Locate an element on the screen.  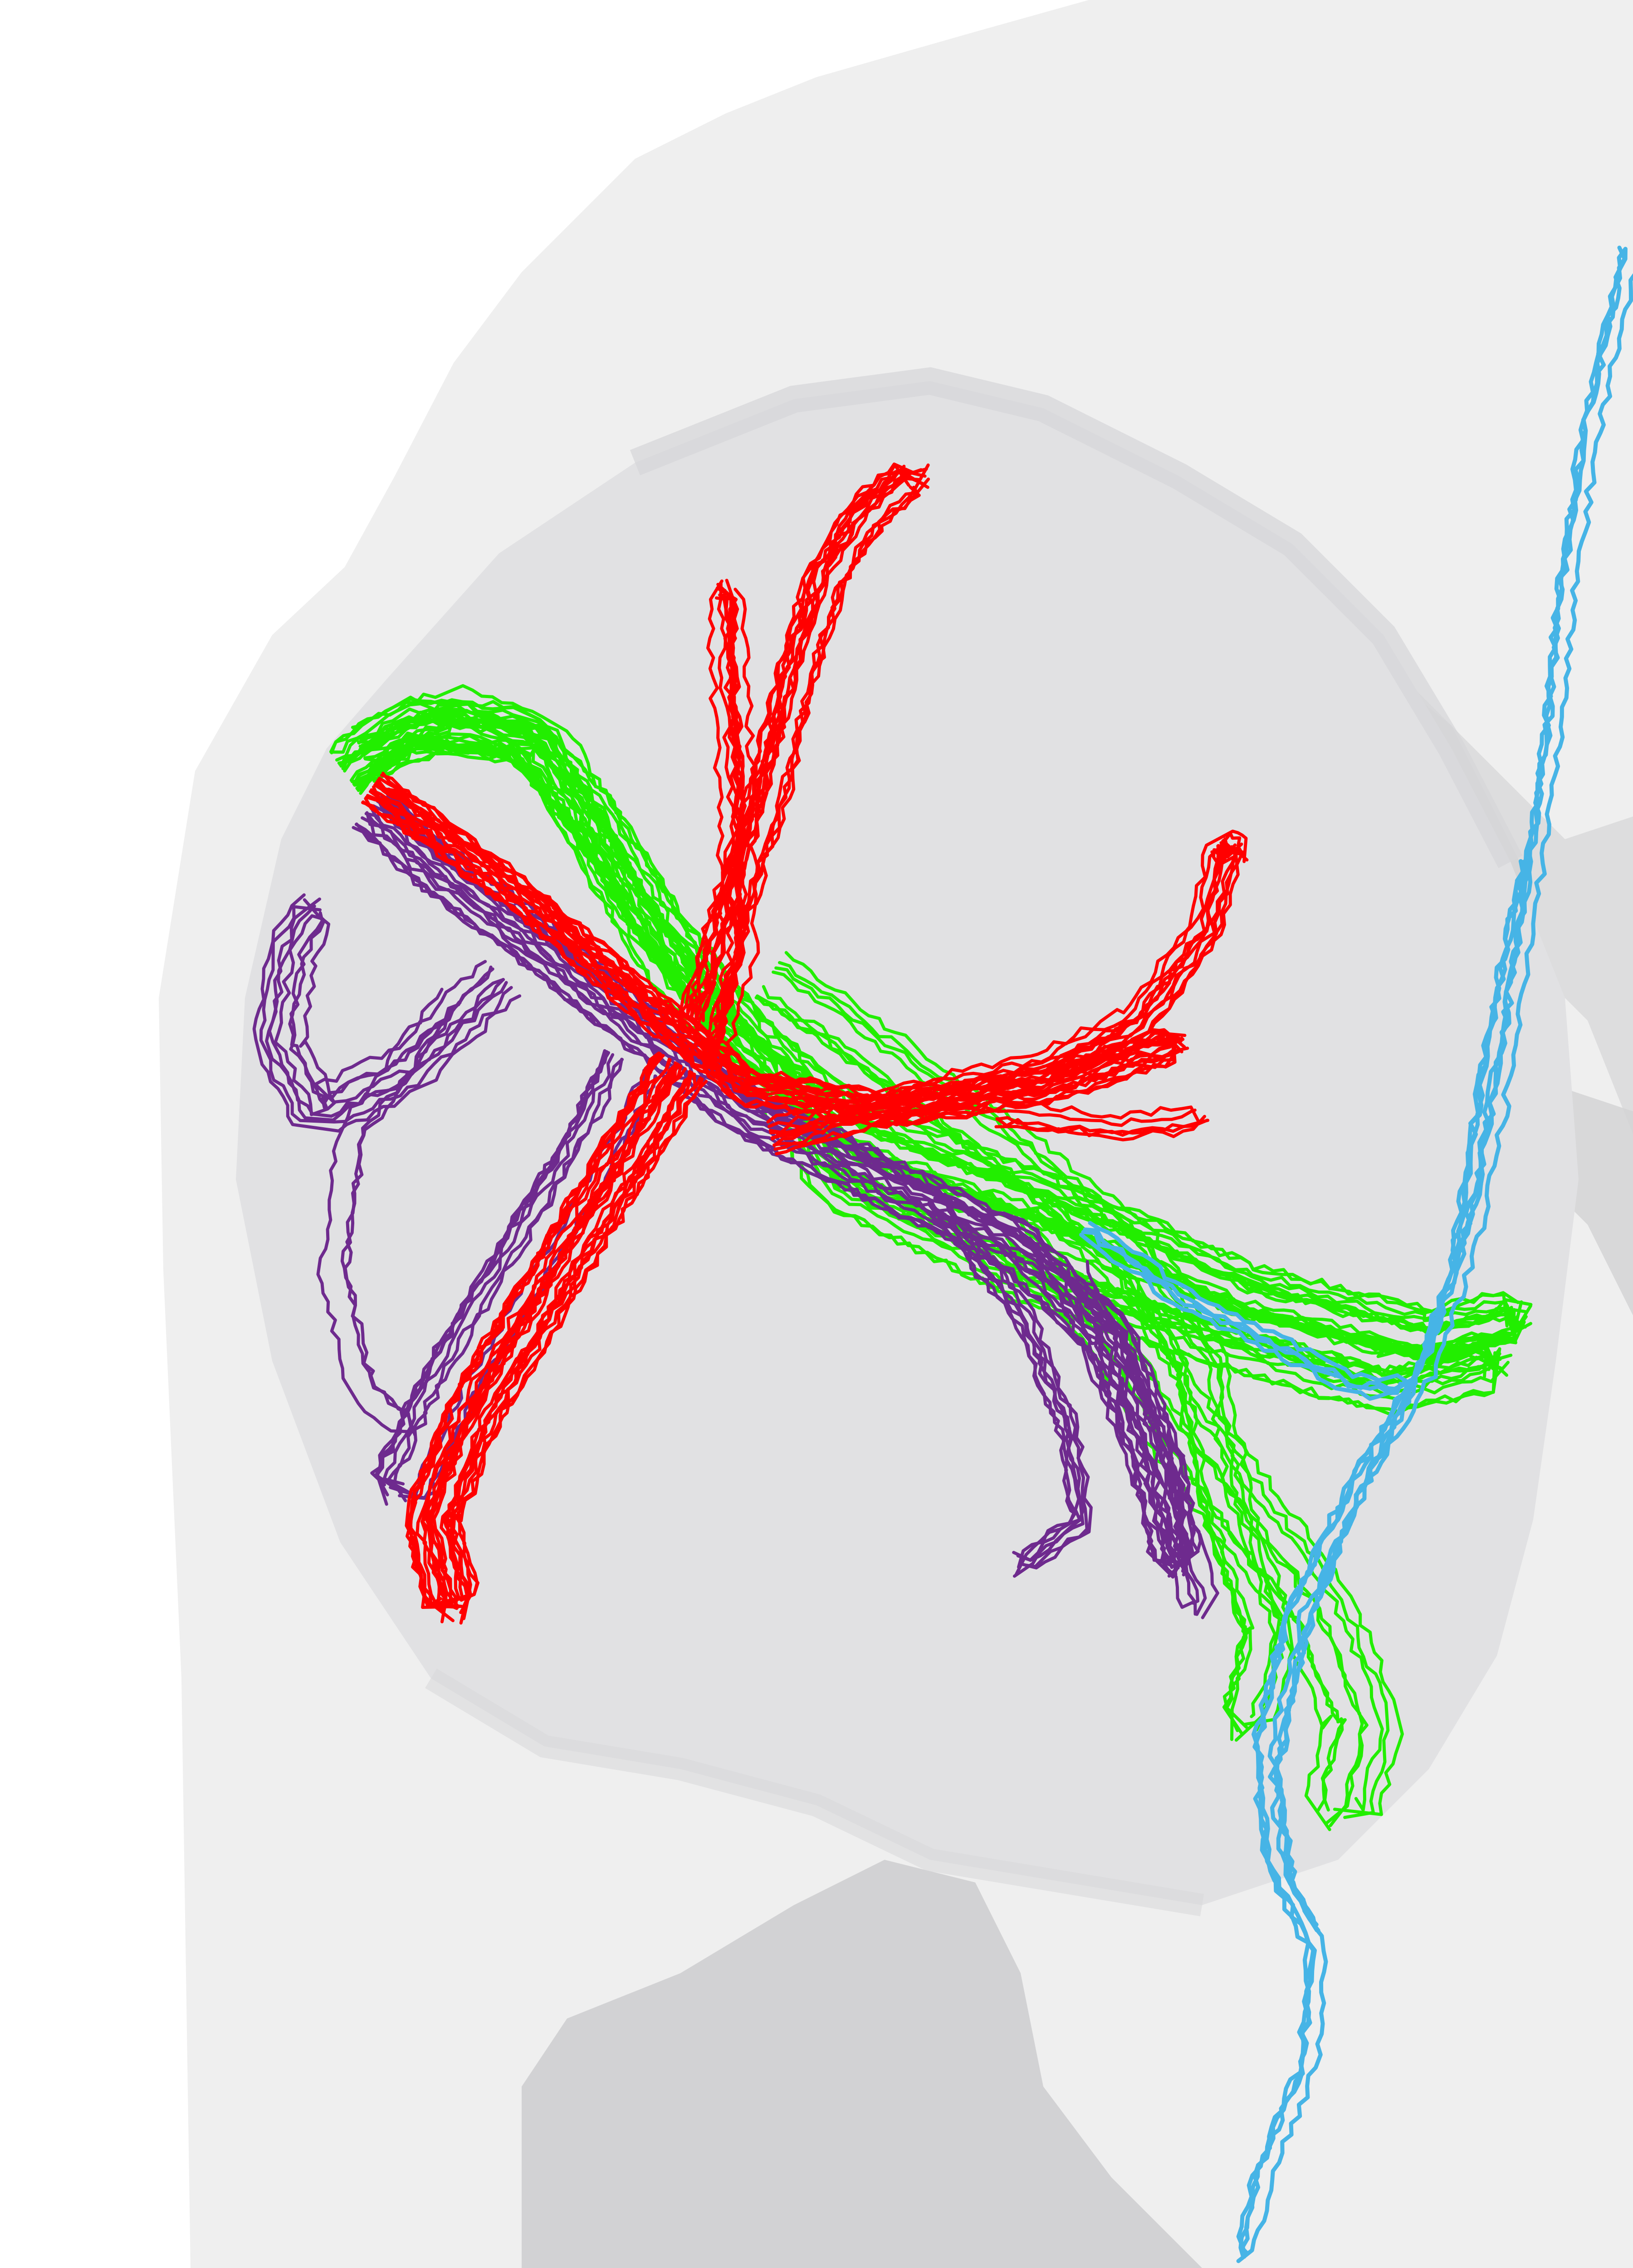
fold-shadow-lower is located at coordinates (862, 2064).